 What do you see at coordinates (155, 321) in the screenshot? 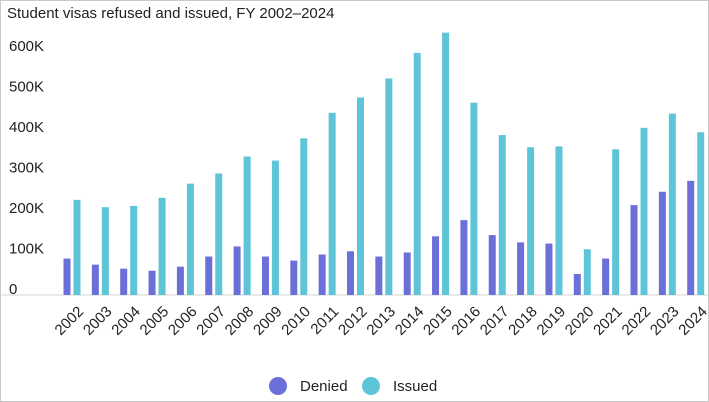
I see `x-tick-label: 2005` at bounding box center [155, 321].